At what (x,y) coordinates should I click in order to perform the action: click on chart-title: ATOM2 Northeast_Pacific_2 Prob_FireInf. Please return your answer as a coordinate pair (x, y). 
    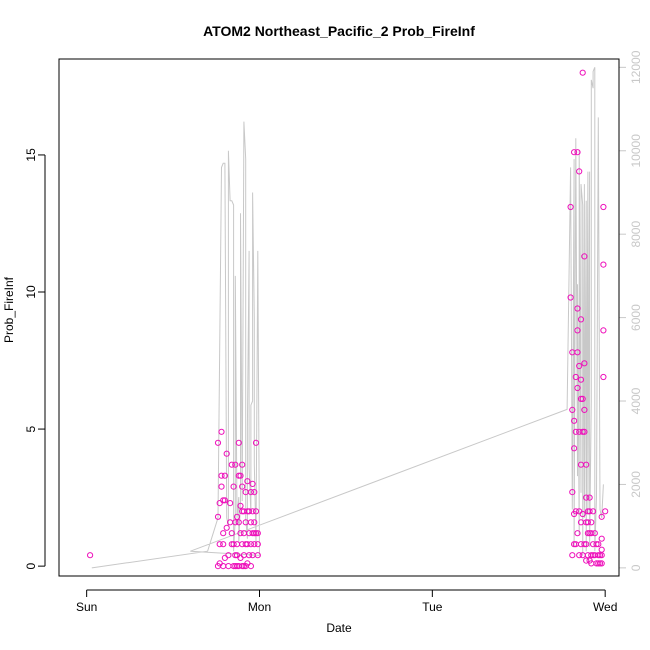
    Looking at the image, I should click on (339, 31).